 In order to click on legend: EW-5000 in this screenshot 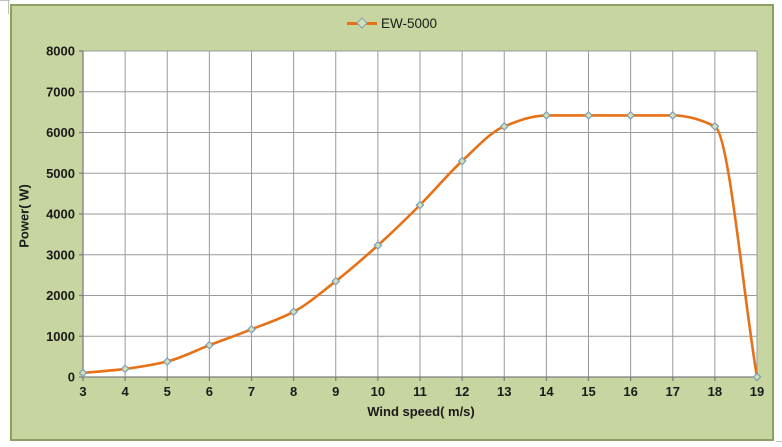, I will do `click(392, 23)`.